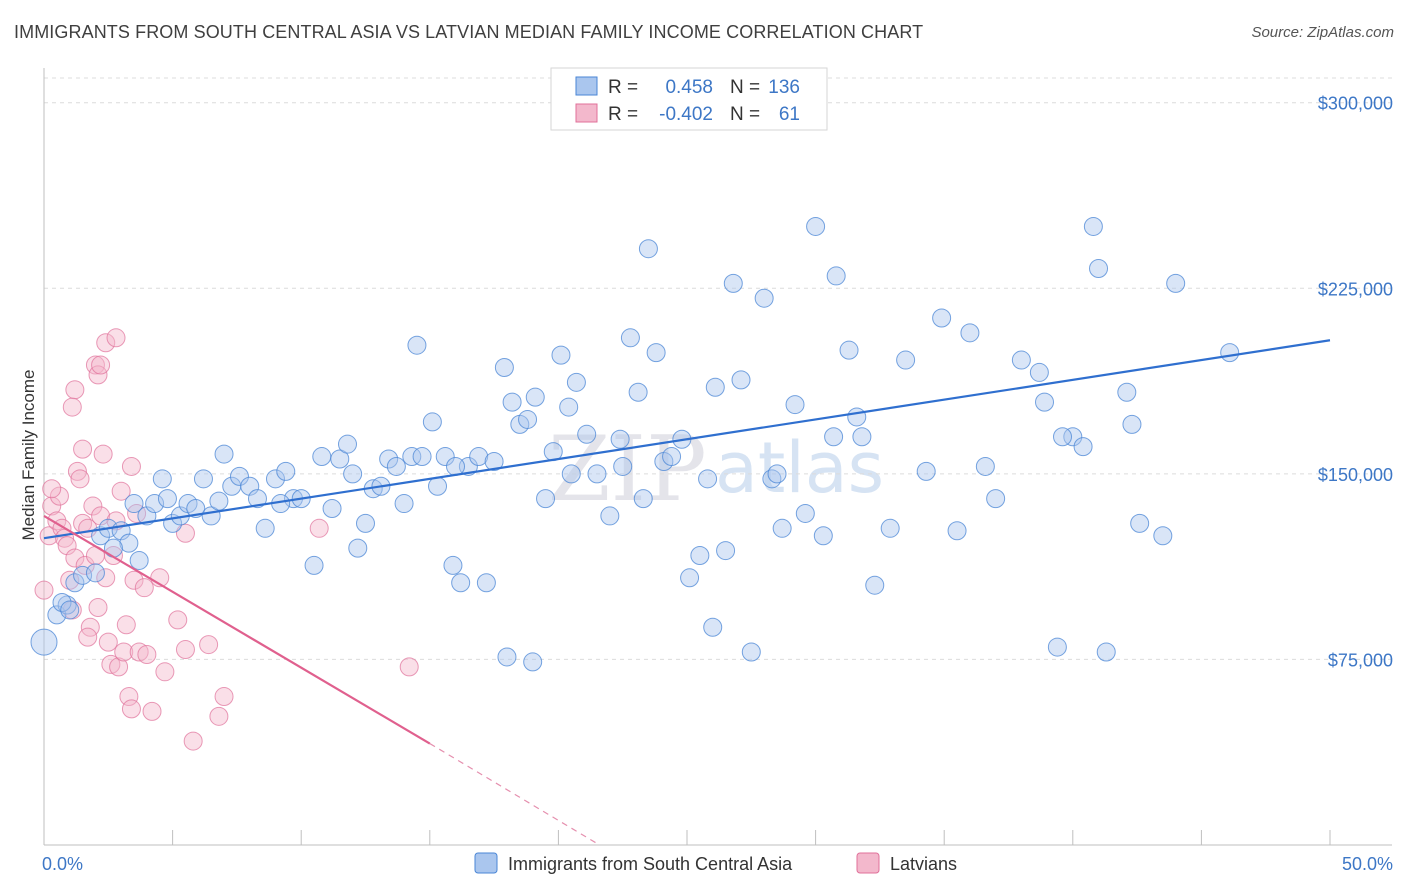  Describe the element at coordinates (28, 454) in the screenshot. I see `y-axis-label: Median Family Income` at that location.